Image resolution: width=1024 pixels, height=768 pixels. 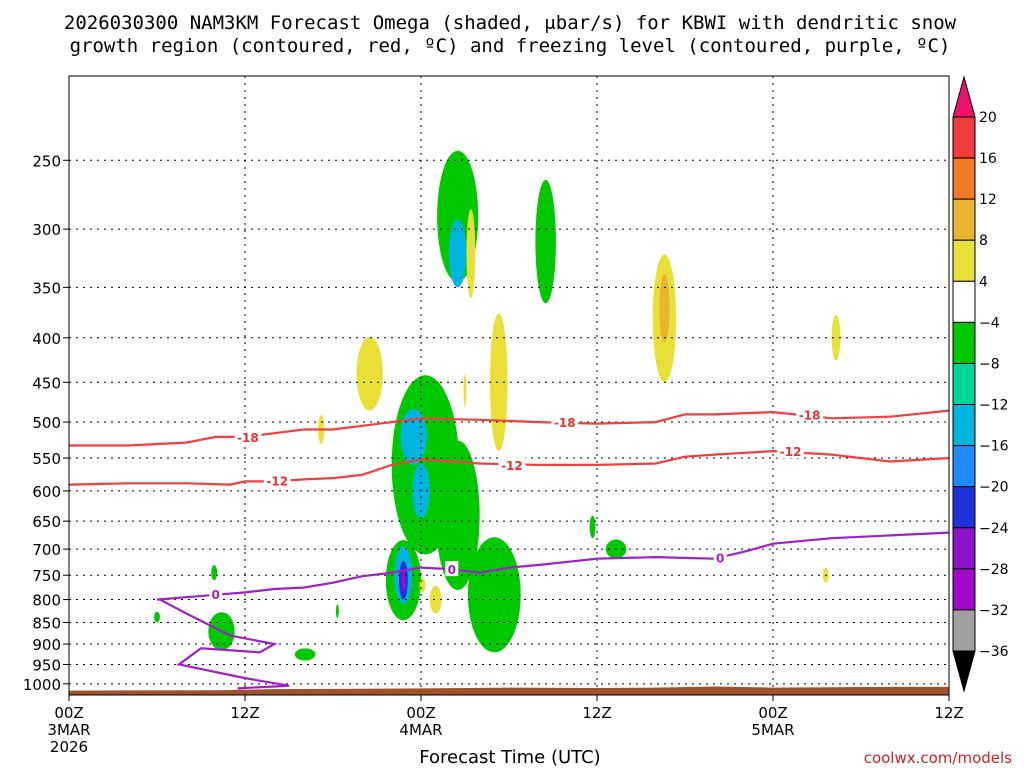 What do you see at coordinates (46, 339) in the screenshot?
I see `y-tick-label: 400` at bounding box center [46, 339].